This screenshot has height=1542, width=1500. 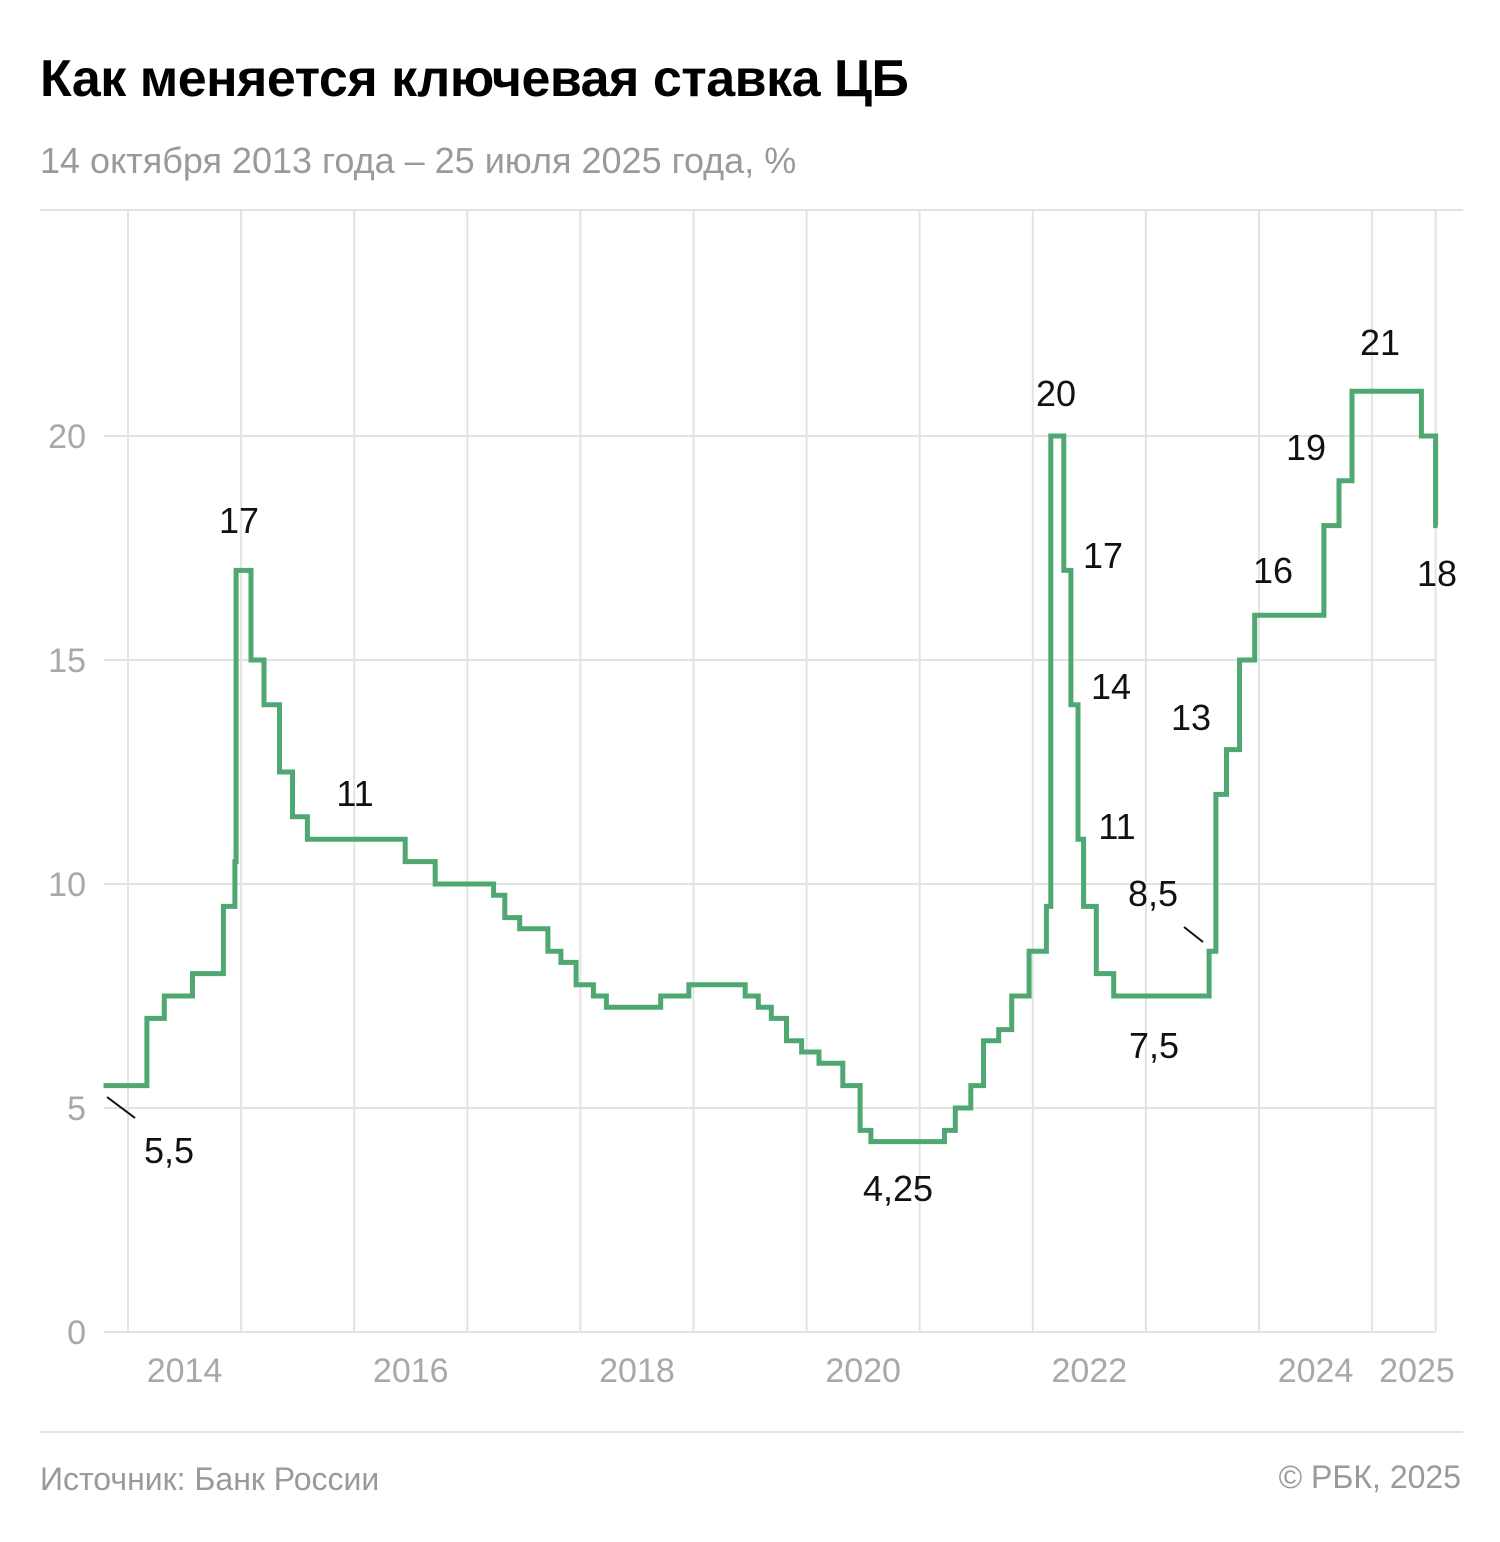 I want to click on data-label: 19, so click(x=1306, y=447).